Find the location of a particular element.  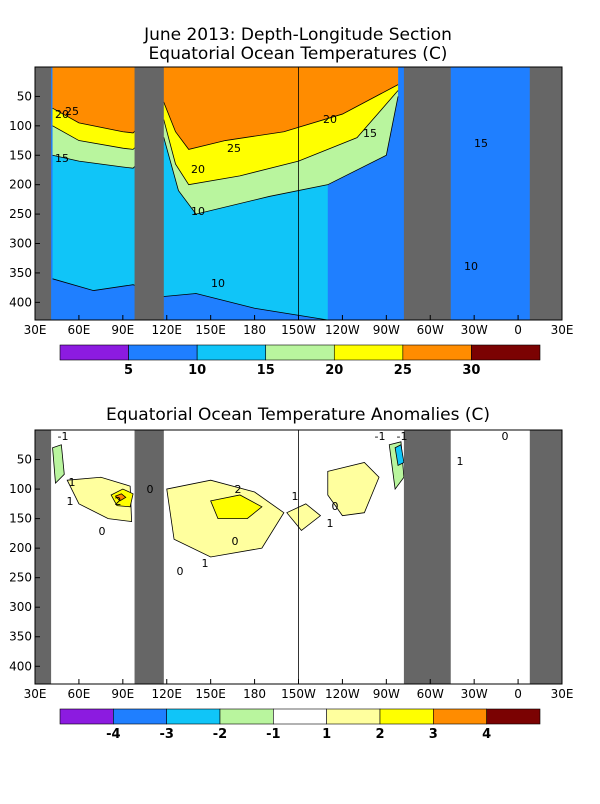

colorbar-tick-label: 10 is located at coordinates (197, 370).